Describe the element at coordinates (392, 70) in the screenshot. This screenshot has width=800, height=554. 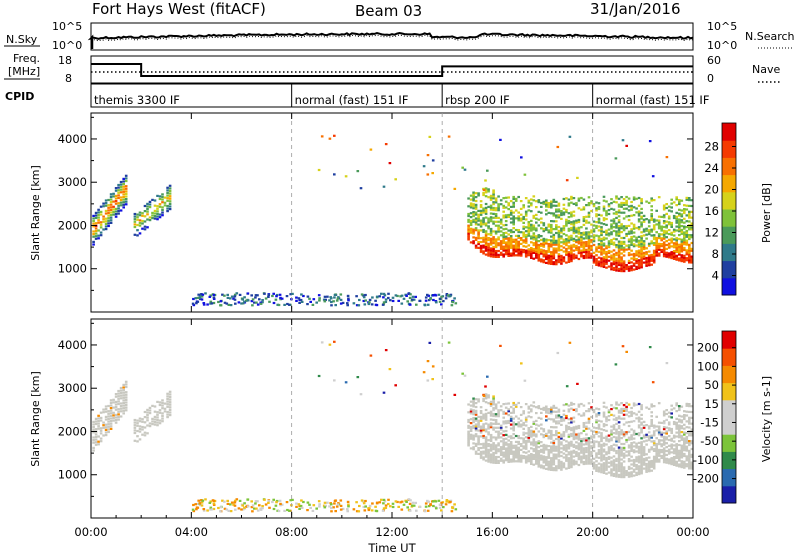
I see `freq-line` at that location.